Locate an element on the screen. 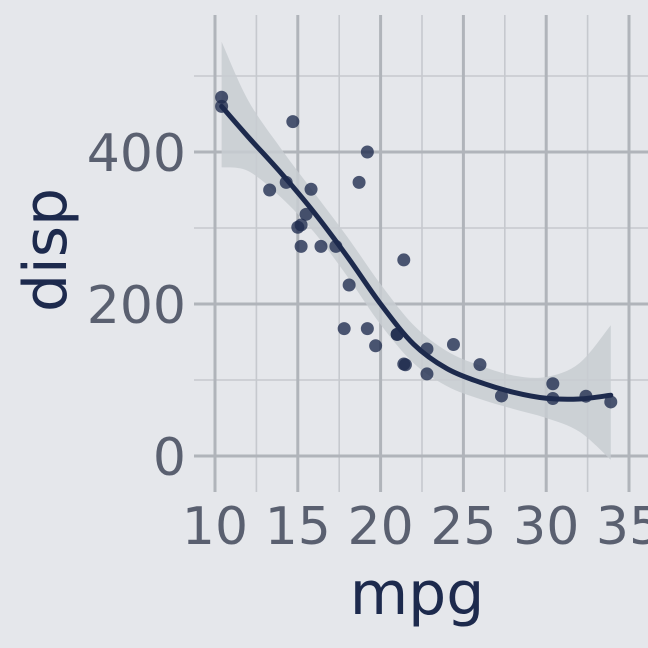 This screenshot has width=648, height=648. y-tick-label: 200 is located at coordinates (136, 306).